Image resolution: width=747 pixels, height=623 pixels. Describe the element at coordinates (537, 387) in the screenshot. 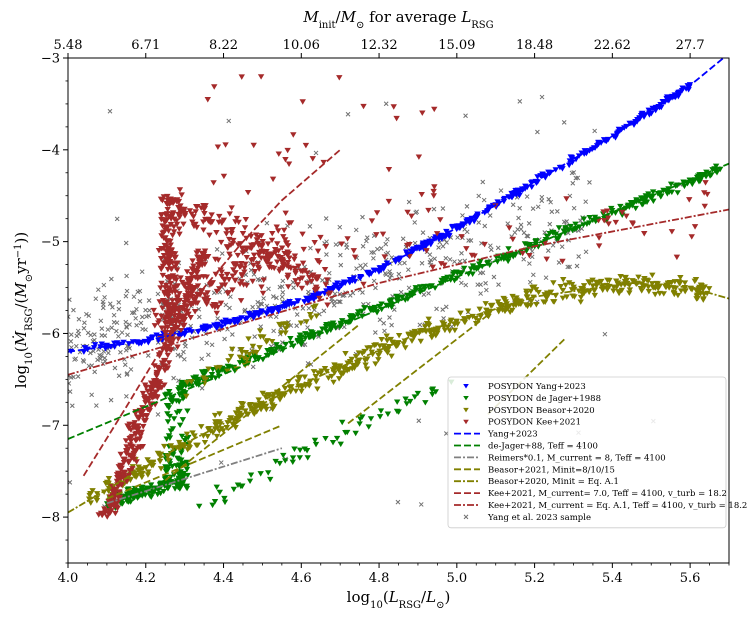

I see `legend-label: POSYDON Yang+2023` at that location.